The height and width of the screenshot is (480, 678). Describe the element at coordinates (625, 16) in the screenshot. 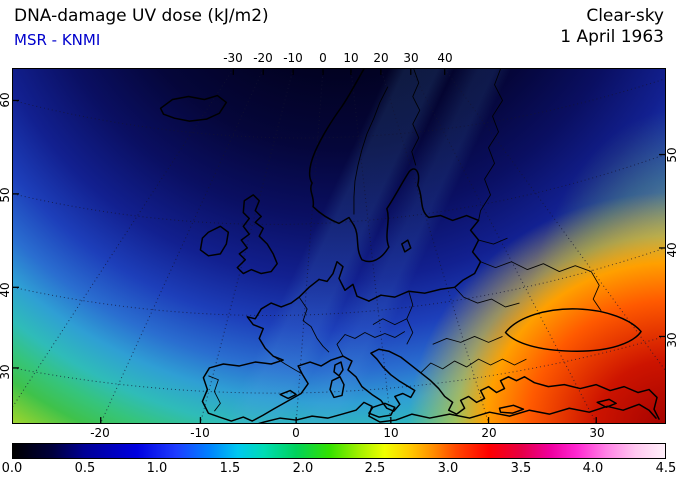

I see `condition-label: Clear-sky` at that location.